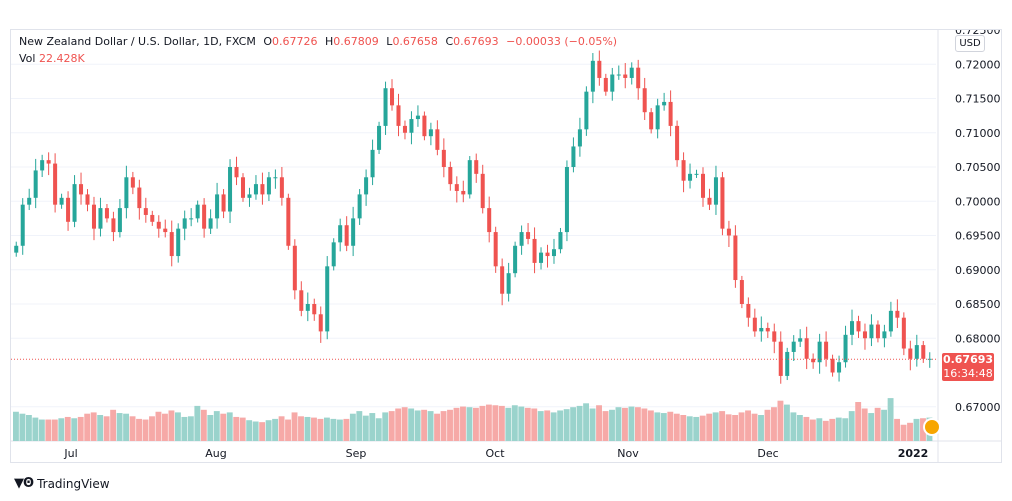  I want to click on currency-button: USD, so click(970, 43).